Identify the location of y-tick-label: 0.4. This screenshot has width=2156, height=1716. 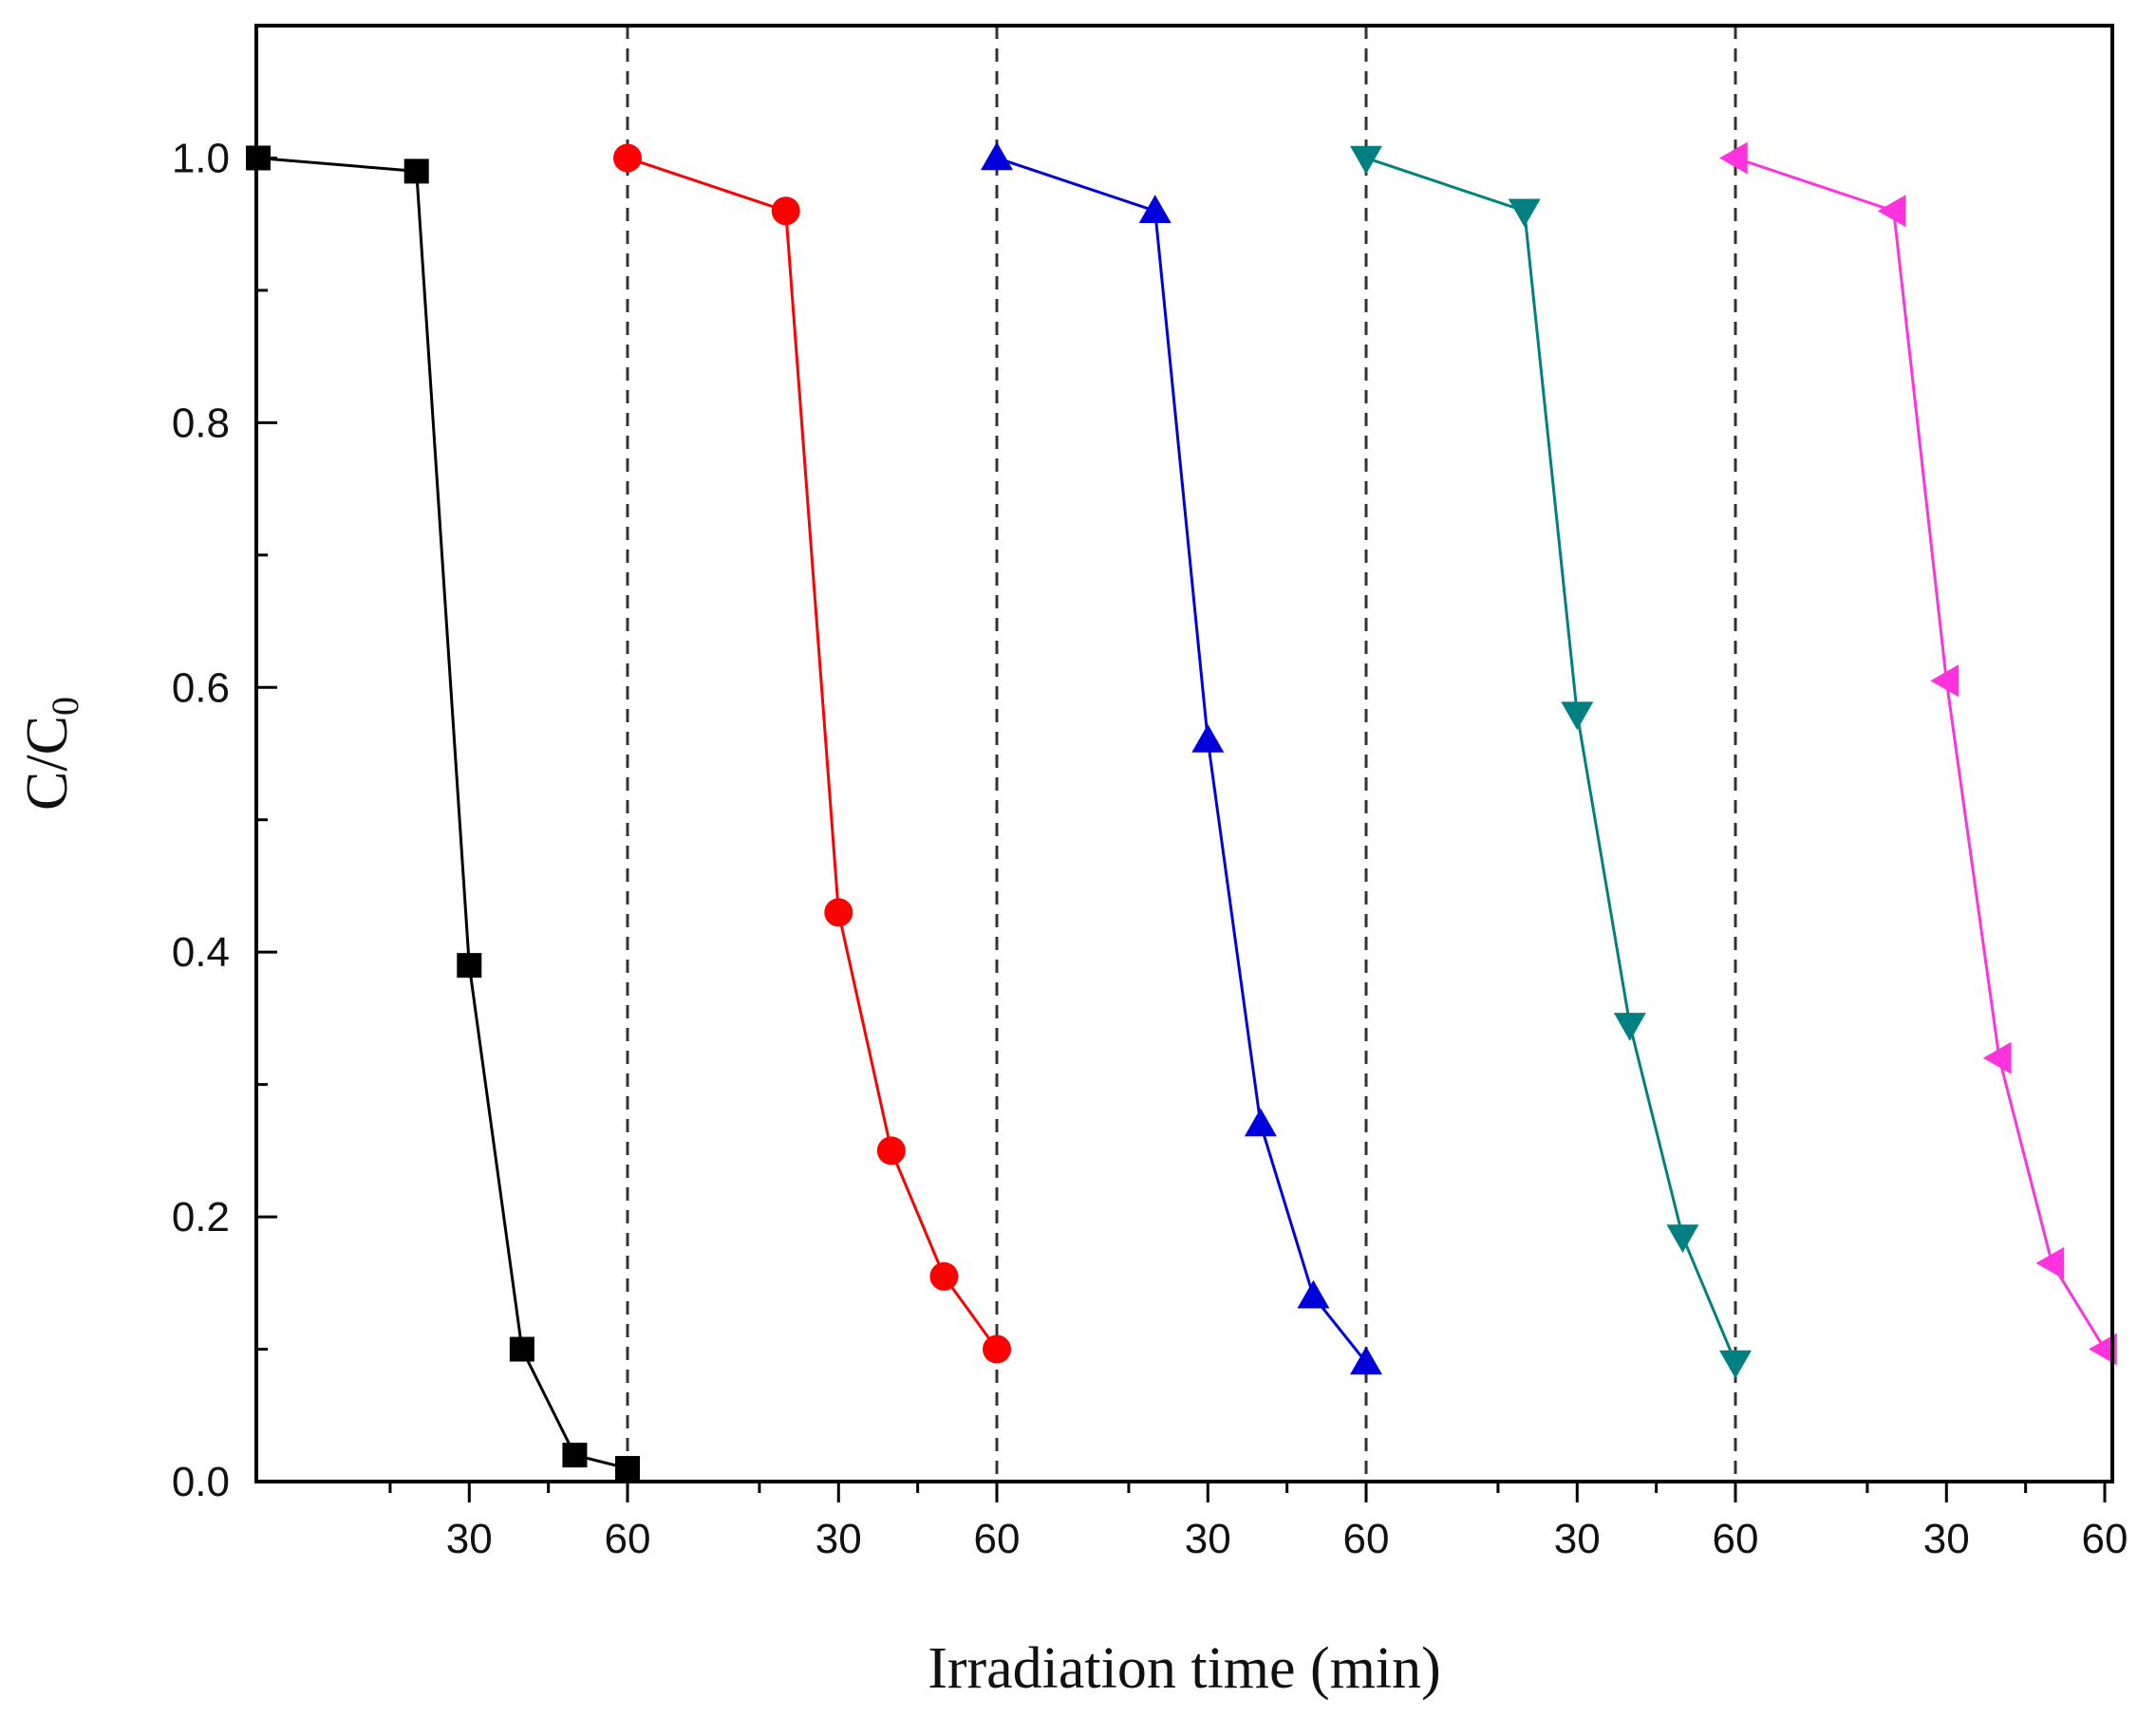
(201, 952).